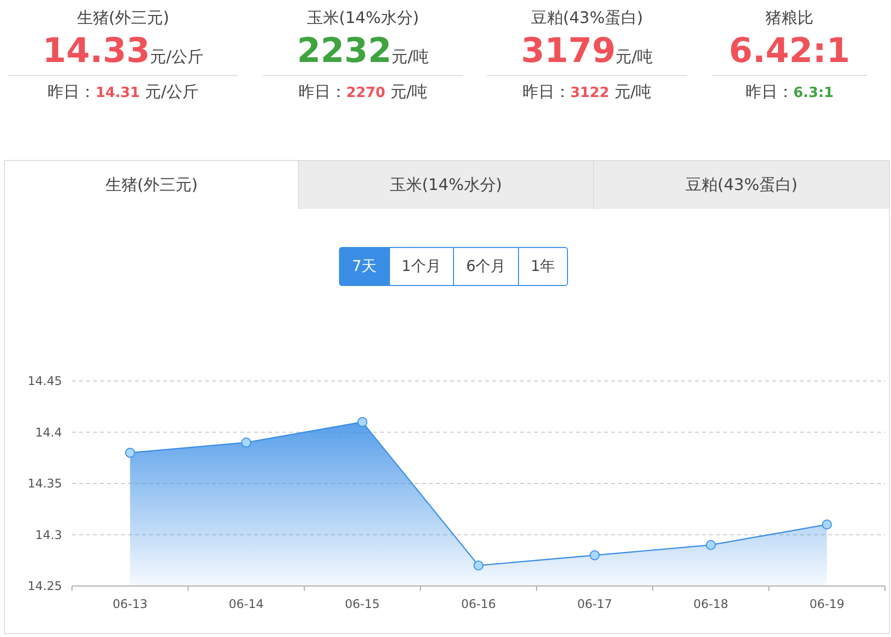  I want to click on y-tick-label: 14.45, so click(45, 381).